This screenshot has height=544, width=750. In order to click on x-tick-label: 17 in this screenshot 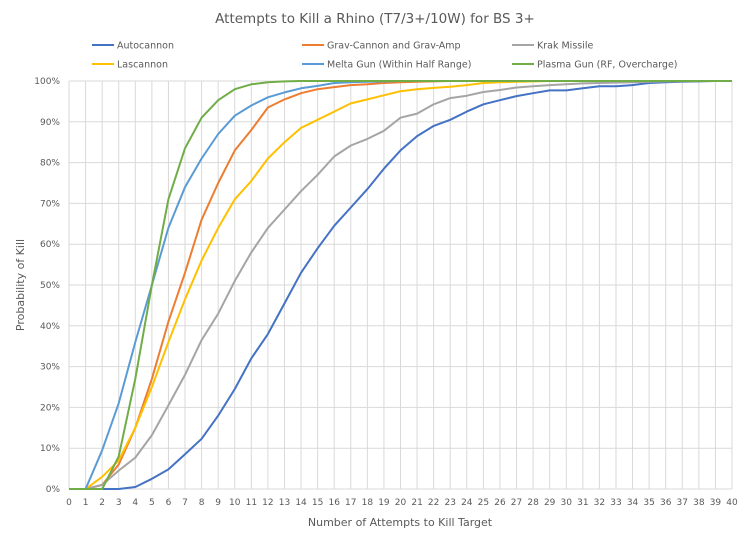, I will do `click(350, 503)`.